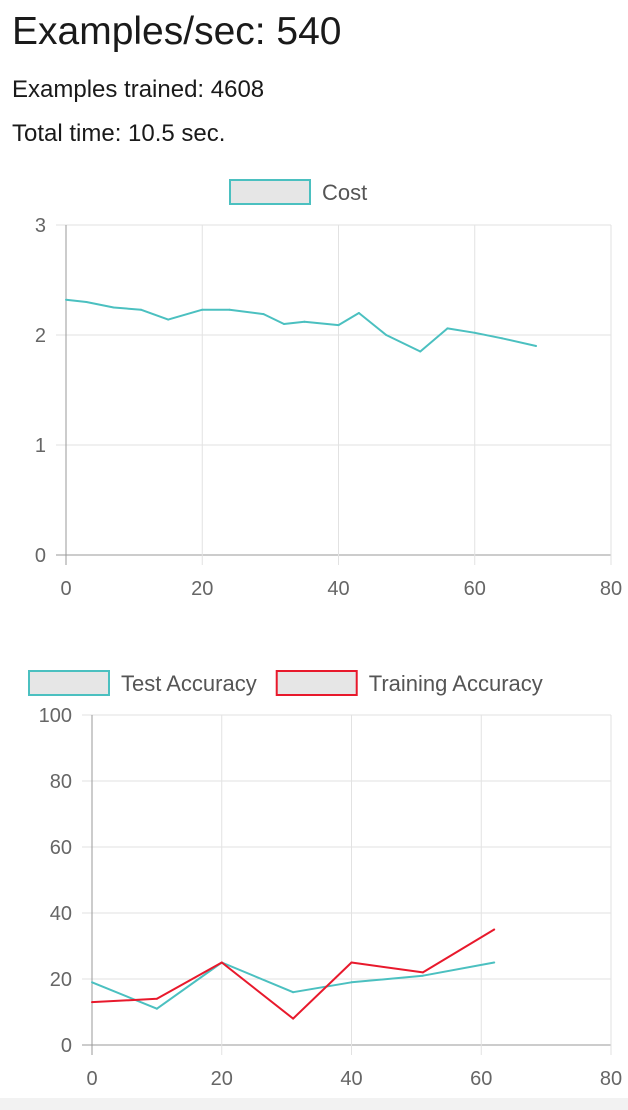 This screenshot has height=1110, width=628. What do you see at coordinates (338, 589) in the screenshot?
I see `cost-x-tick-label: 40` at bounding box center [338, 589].